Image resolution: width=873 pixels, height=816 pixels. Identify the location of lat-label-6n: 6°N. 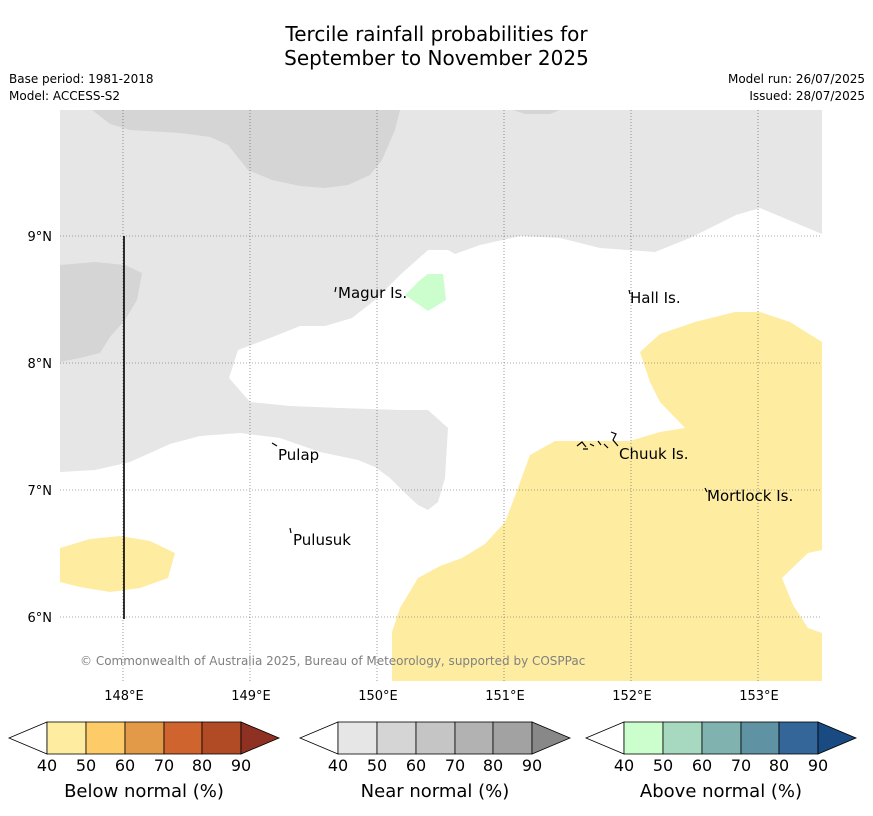
(40, 618).